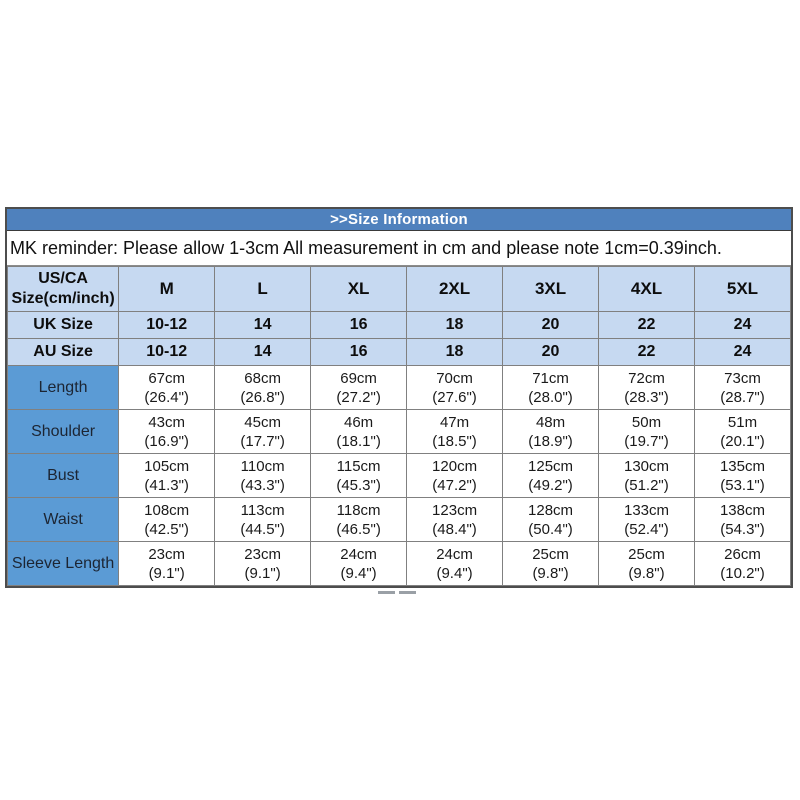  Describe the element at coordinates (358, 510) in the screenshot. I see `measurement-cm-value: 118cm` at that location.